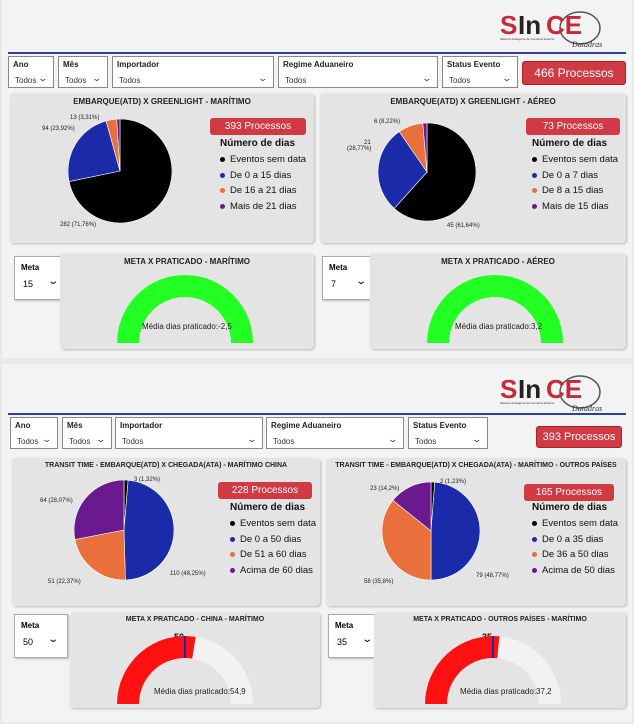 This screenshot has width=634, height=724. Describe the element at coordinates (58, 129) in the screenshot. I see `pie-label: 94 (23,92%)` at that location.